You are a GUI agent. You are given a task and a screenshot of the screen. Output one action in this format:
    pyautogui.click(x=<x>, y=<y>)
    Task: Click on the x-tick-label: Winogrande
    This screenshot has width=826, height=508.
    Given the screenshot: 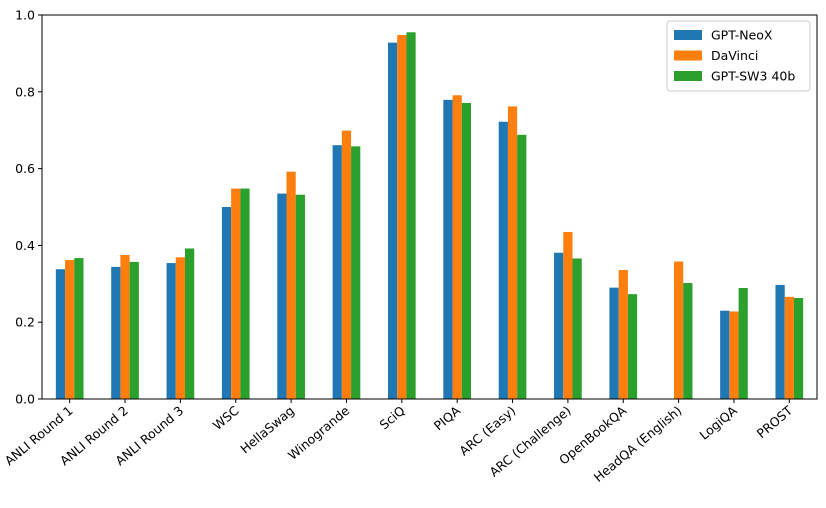 What is the action you would take?
    pyautogui.click(x=319, y=433)
    